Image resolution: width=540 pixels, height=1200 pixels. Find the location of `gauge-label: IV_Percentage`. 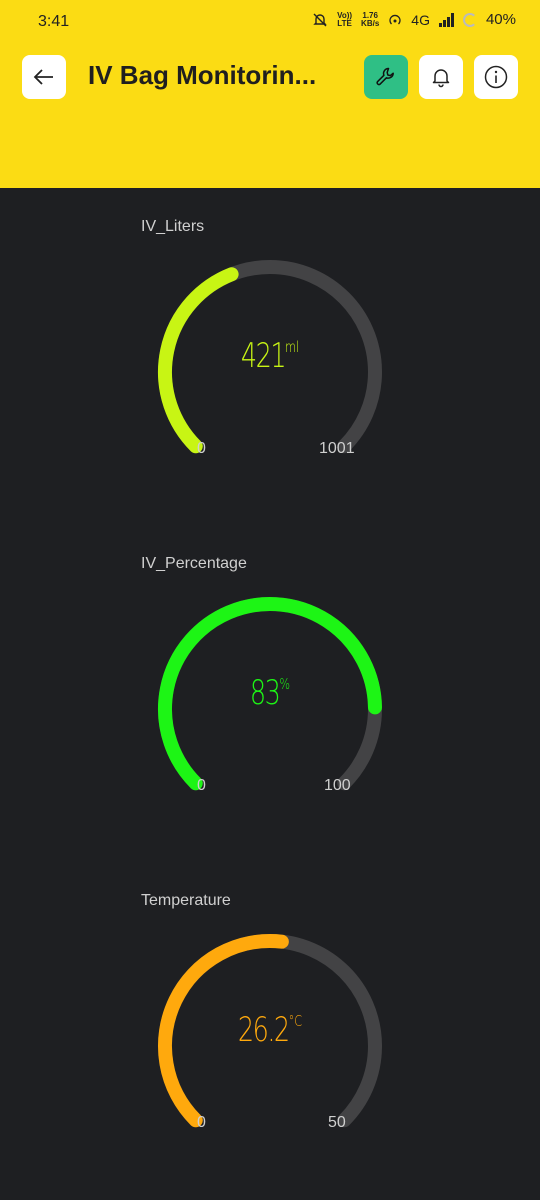

gauge-label: IV_Percentage is located at coordinates (194, 563).